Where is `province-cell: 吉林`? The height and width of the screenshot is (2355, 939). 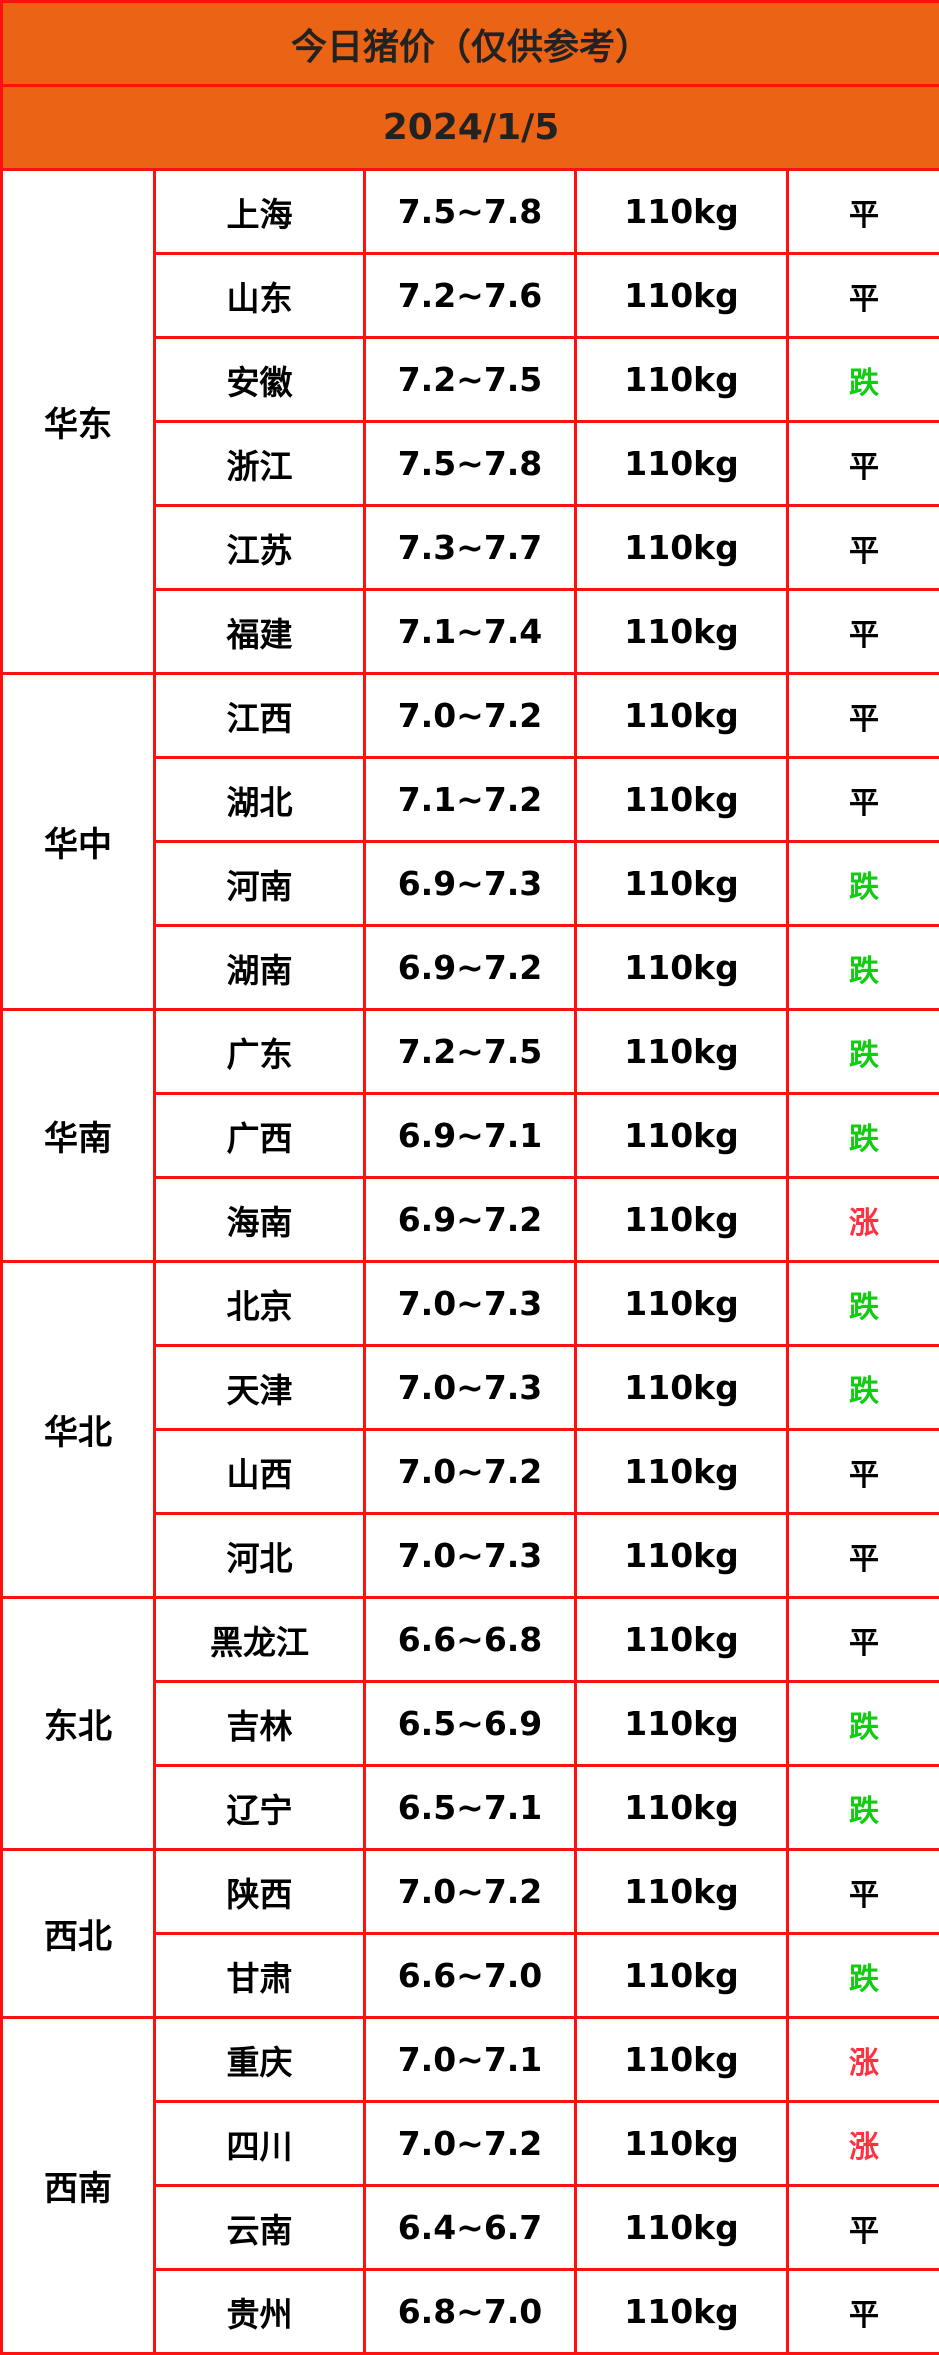 province-cell: 吉林 is located at coordinates (259, 1723).